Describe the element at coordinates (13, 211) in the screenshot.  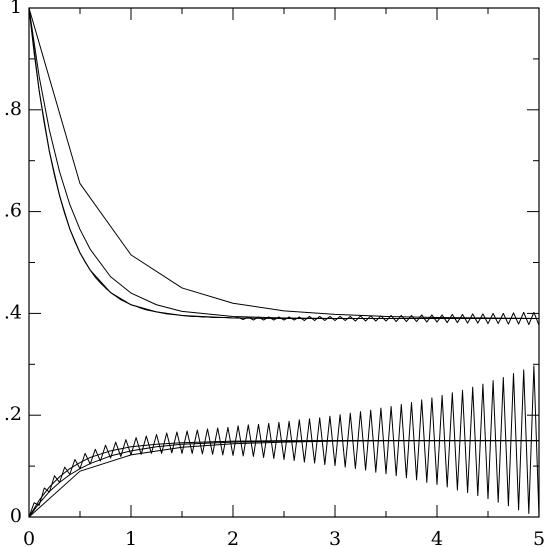
I see `y-tick-label: .6` at that location.